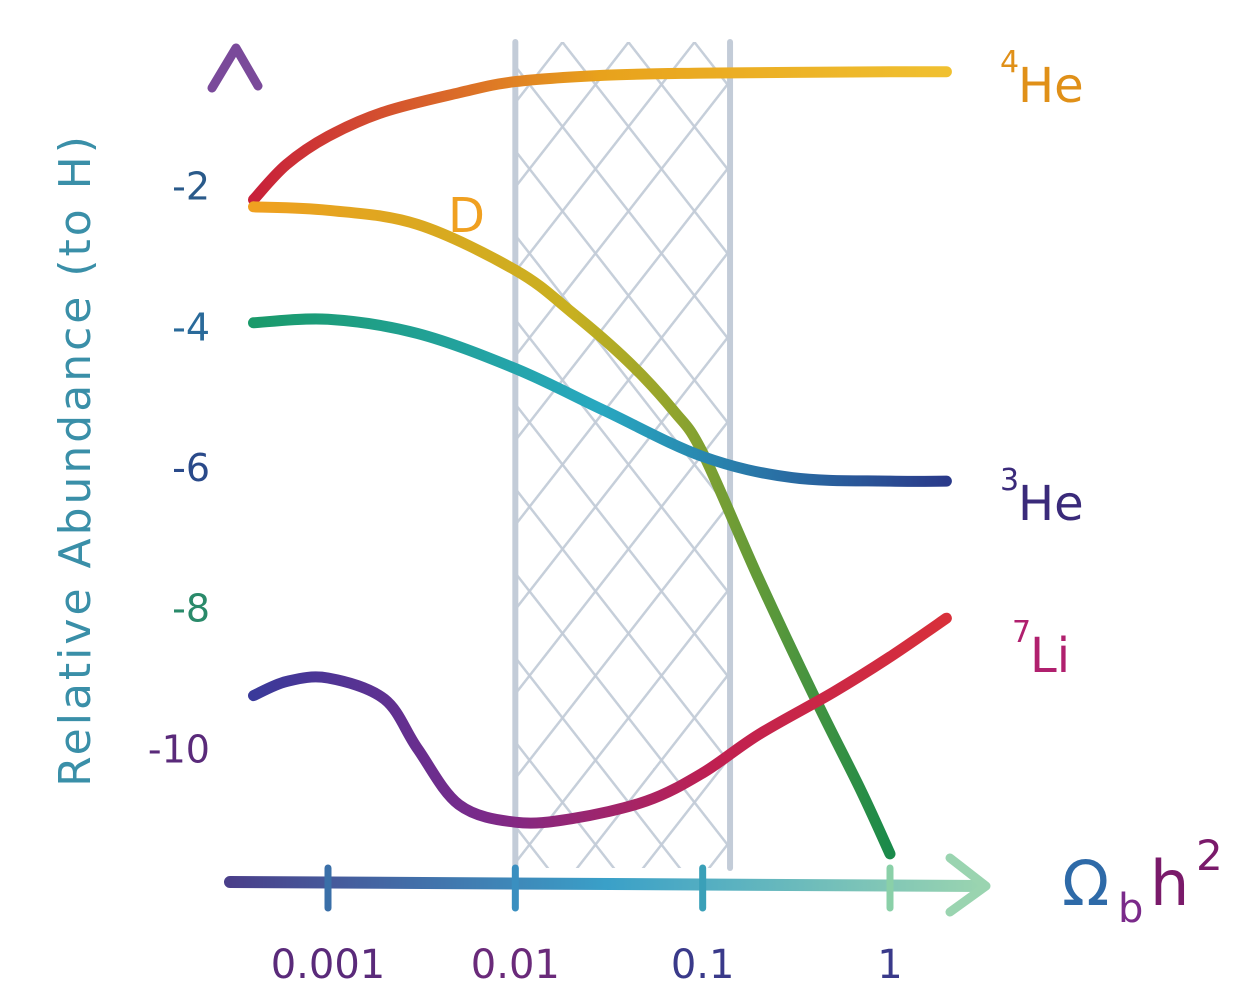 This screenshot has height=1006, width=1258. Describe the element at coordinates (1009, 480) in the screenshot. I see `series-label-sup-3he: 3` at that location.